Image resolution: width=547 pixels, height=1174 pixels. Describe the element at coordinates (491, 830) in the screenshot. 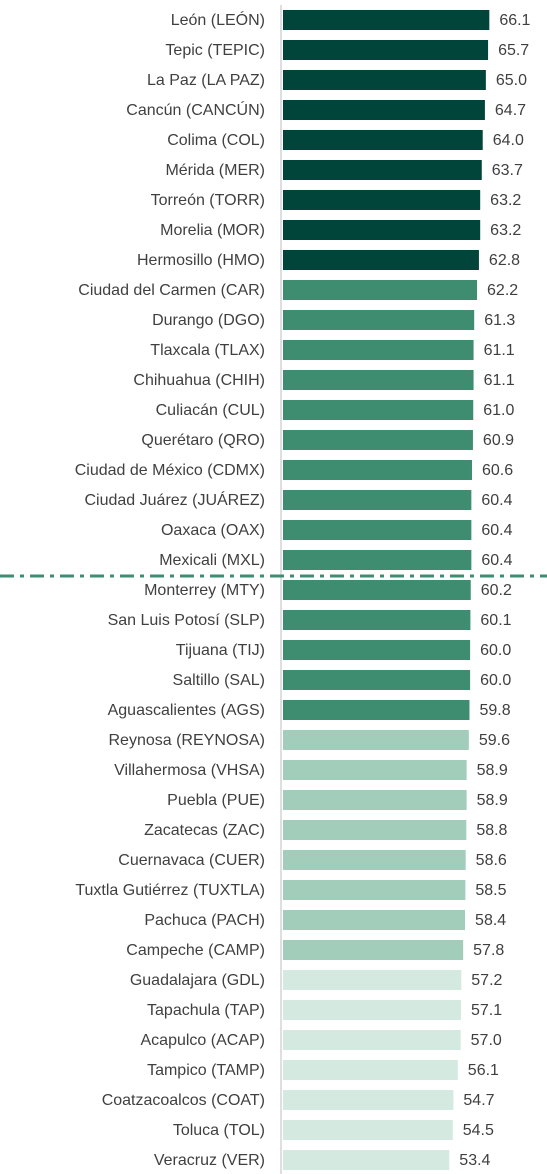

I see `value-label: 58.8` at that location.